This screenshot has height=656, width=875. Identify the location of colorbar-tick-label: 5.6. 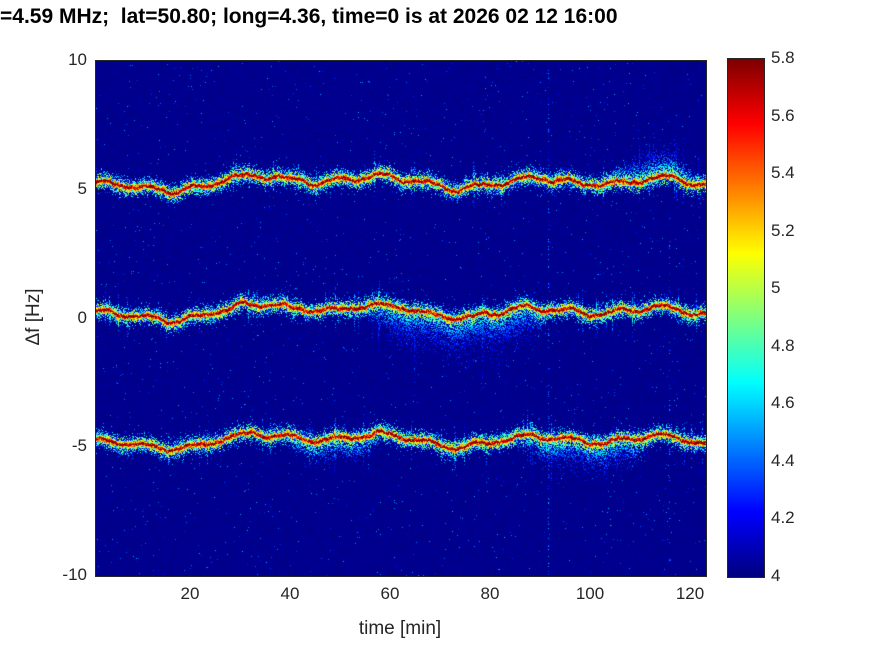
(783, 115).